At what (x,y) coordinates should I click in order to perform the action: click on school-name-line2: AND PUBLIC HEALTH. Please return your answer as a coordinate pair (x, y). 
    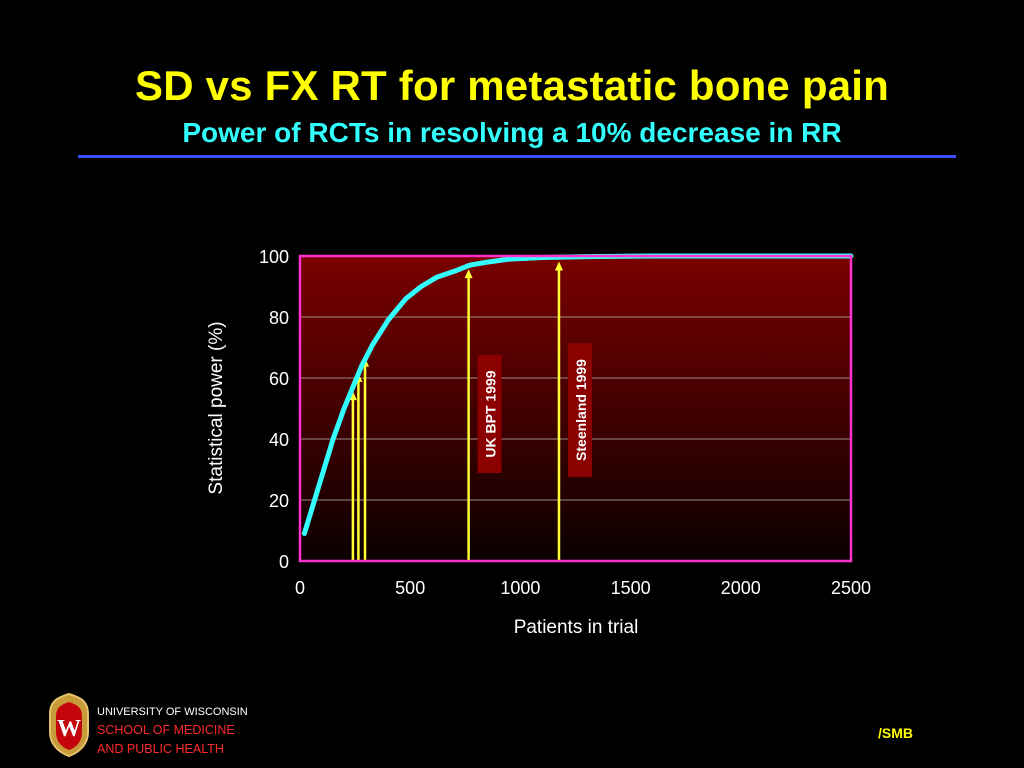
    Looking at the image, I should click on (160, 749).